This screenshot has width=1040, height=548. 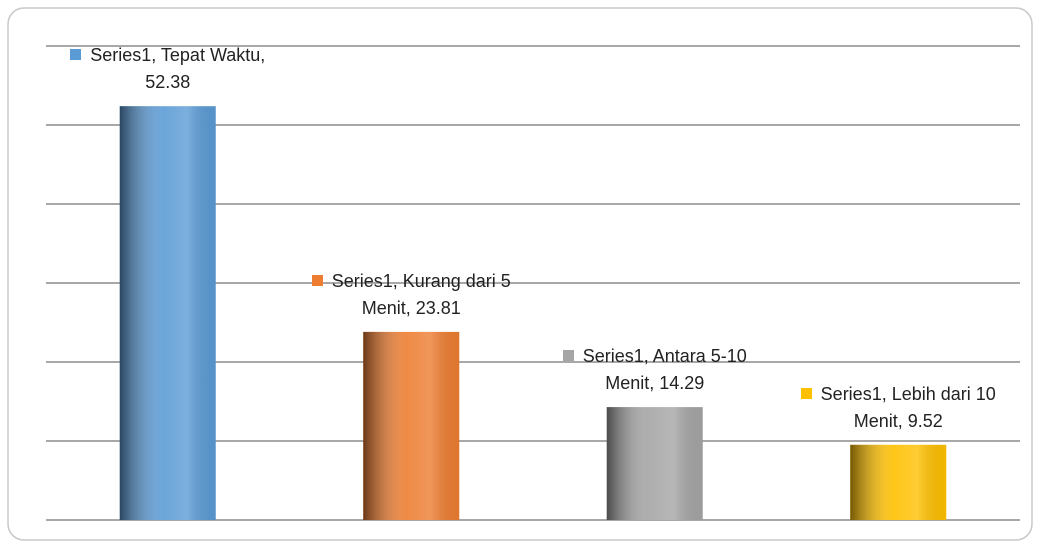 I want to click on value-label: 52.38, so click(x=168, y=82).